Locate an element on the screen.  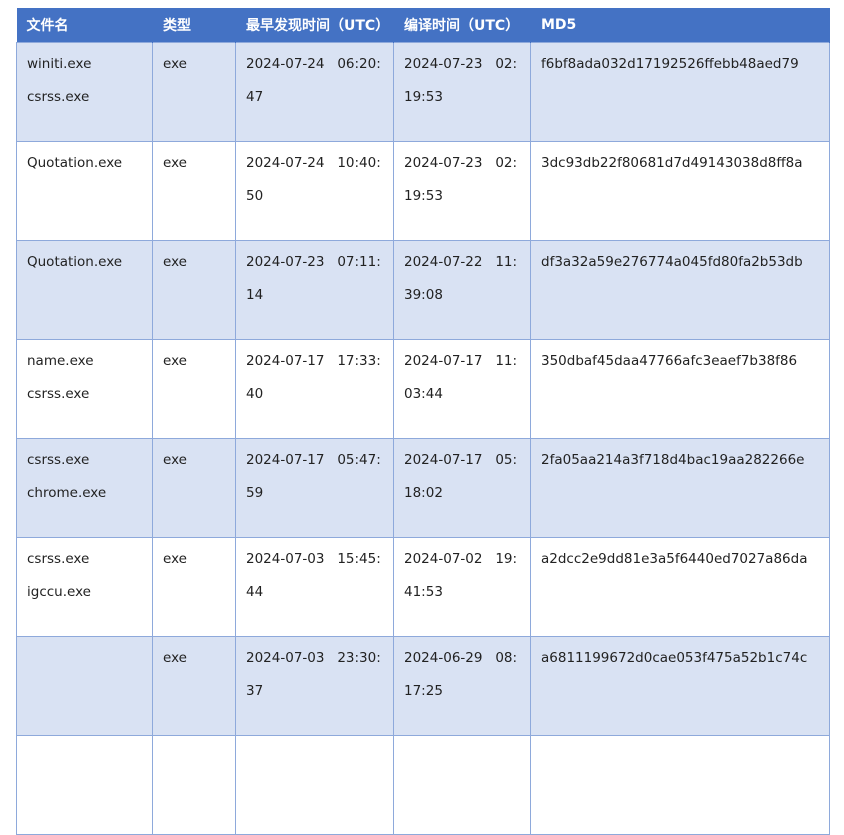
cell-compile-time: 2024-06-29 08:17:25 is located at coordinates (462, 686).